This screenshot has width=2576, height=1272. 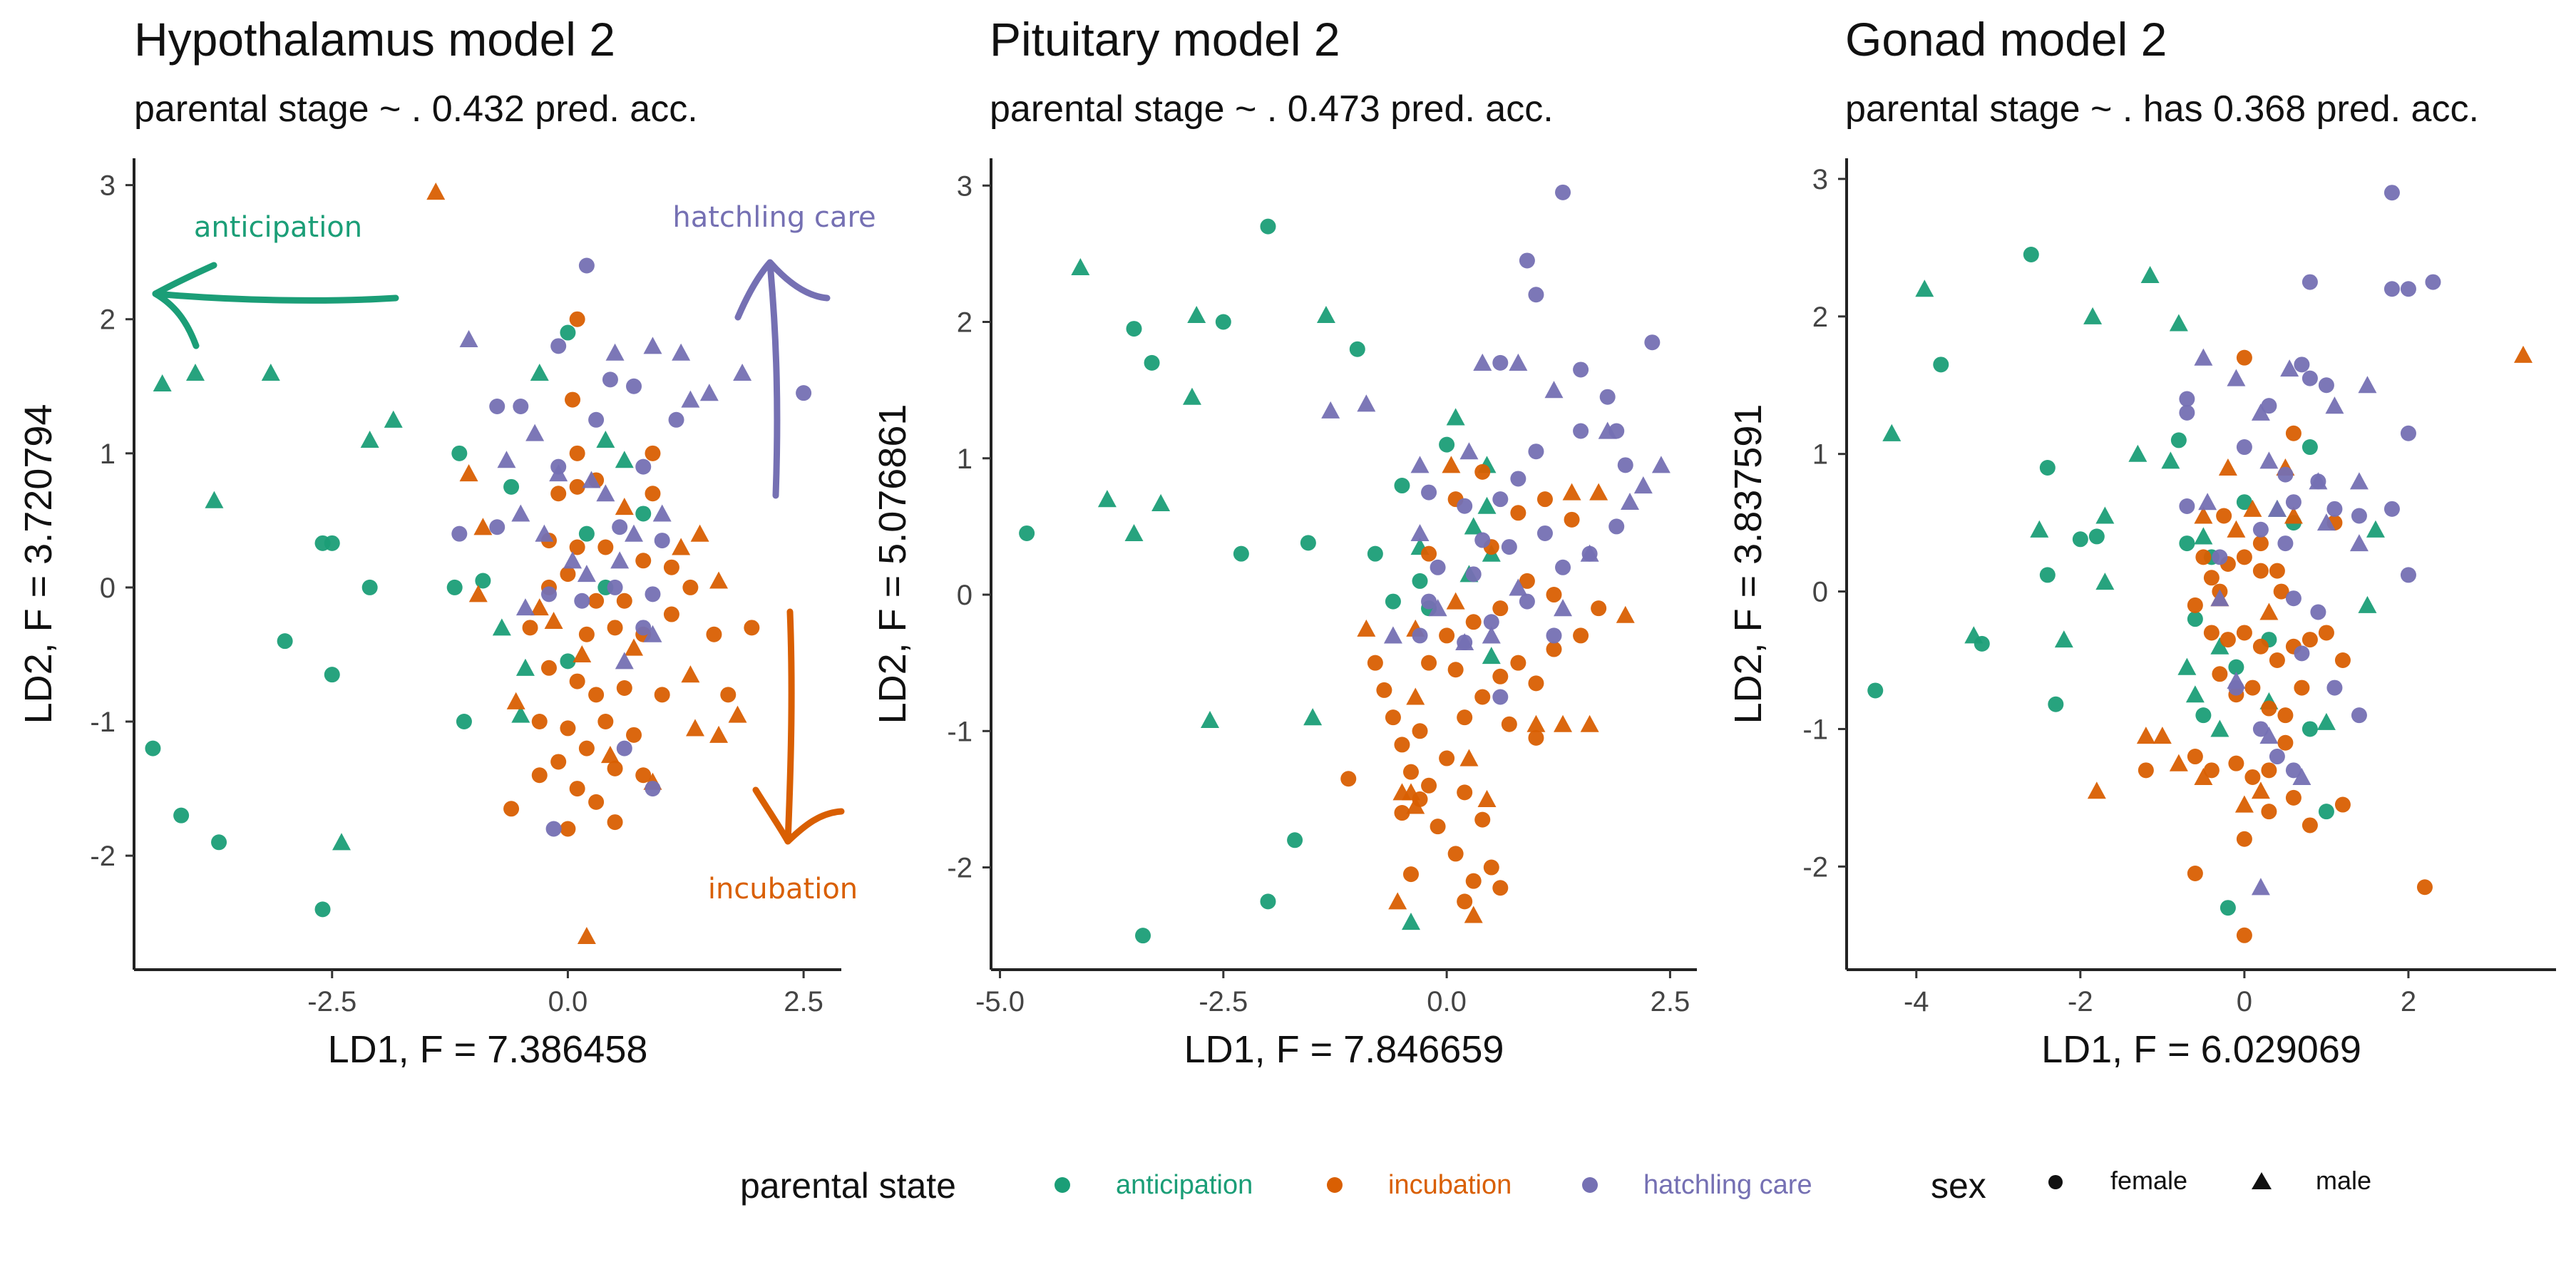 What do you see at coordinates (2201, 1049) in the screenshot?
I see `x-axis-label: LD1, F = 6.029069` at bounding box center [2201, 1049].